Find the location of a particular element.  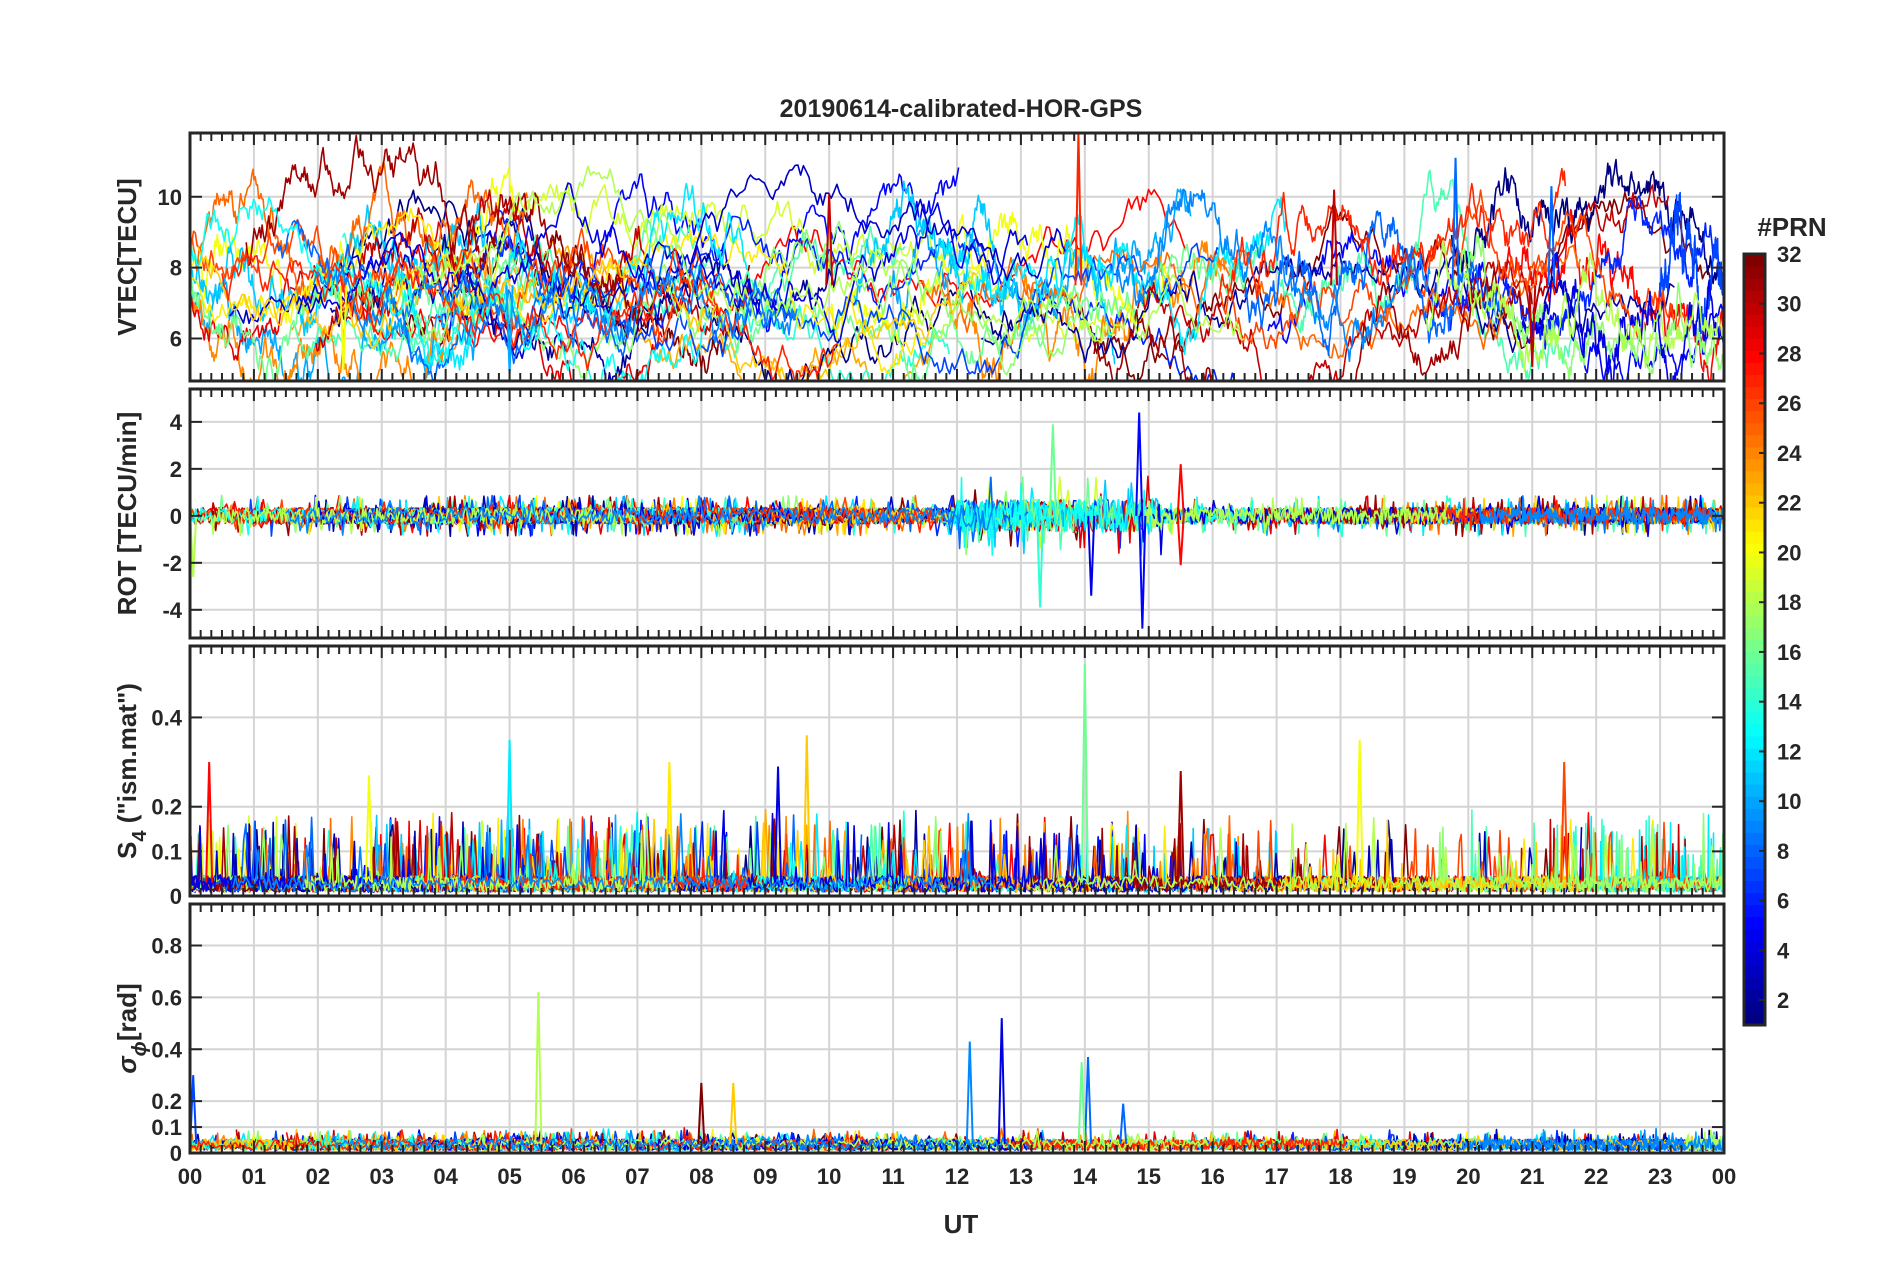

series-s4 is located at coordinates (957, 778).